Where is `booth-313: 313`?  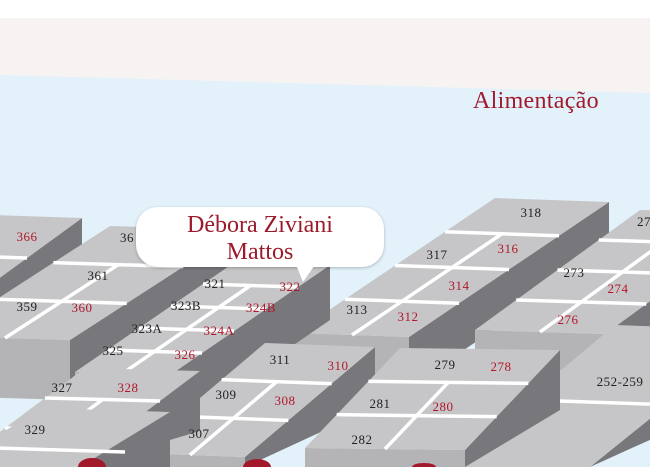
booth-313: 313 is located at coordinates (357, 309).